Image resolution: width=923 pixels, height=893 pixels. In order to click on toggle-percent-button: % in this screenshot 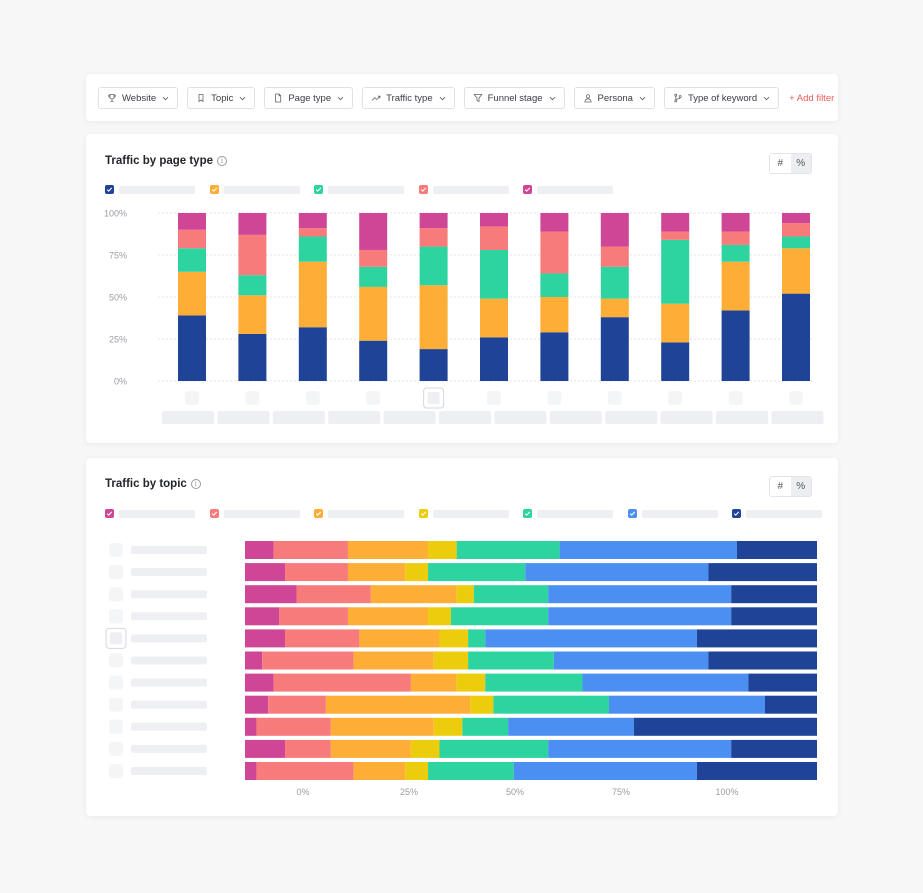, I will do `click(800, 163)`.